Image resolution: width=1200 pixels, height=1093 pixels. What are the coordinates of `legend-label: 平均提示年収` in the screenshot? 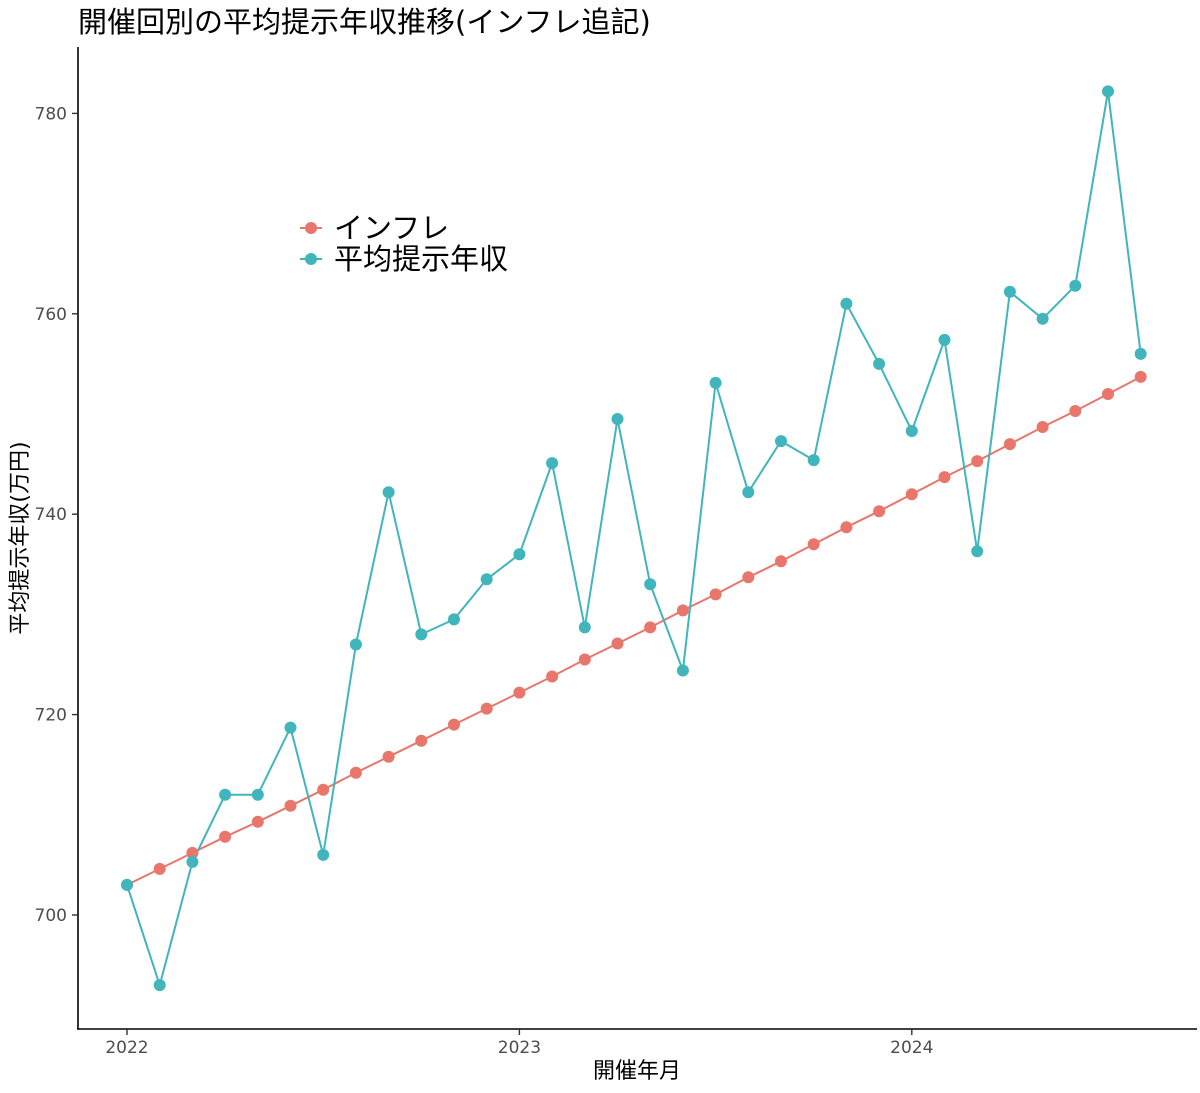 It's located at (421, 259).